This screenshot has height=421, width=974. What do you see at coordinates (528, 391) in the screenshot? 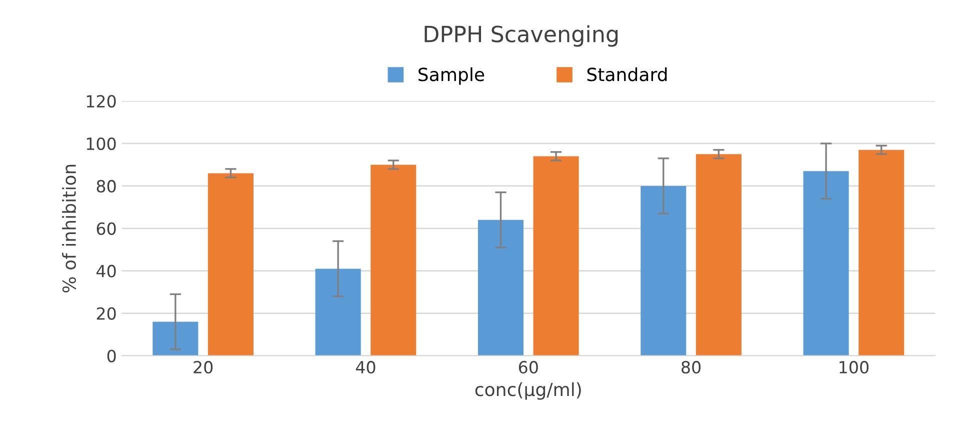
I see `x-axis-title: conc(µg/ml)` at bounding box center [528, 391].